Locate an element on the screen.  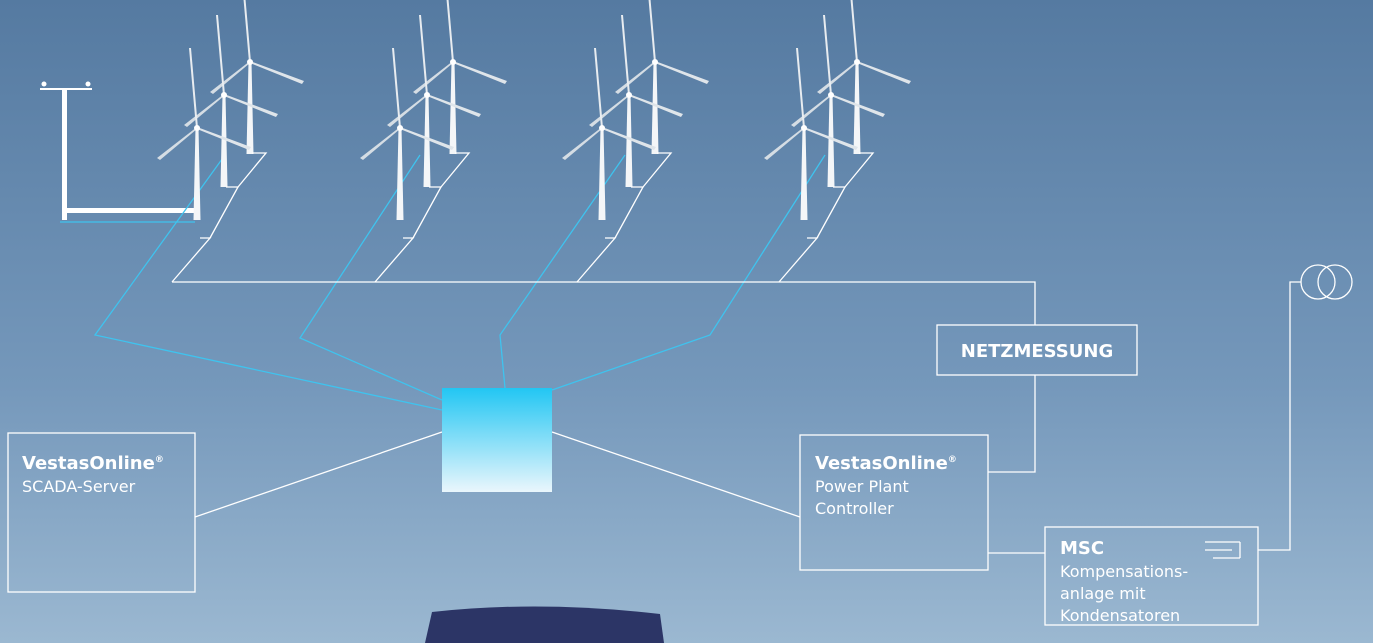
msc-box is located at coordinates (1151, 576).